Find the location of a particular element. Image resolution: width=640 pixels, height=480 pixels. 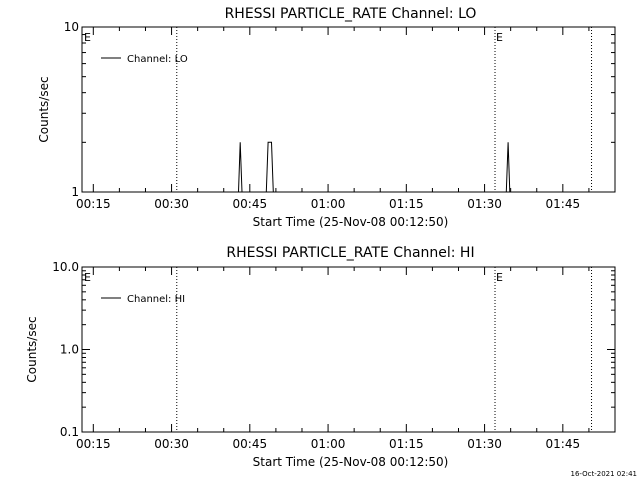

chart-title: RHESSI PARTICLE_RATE Channel: LO is located at coordinates (351, 14).